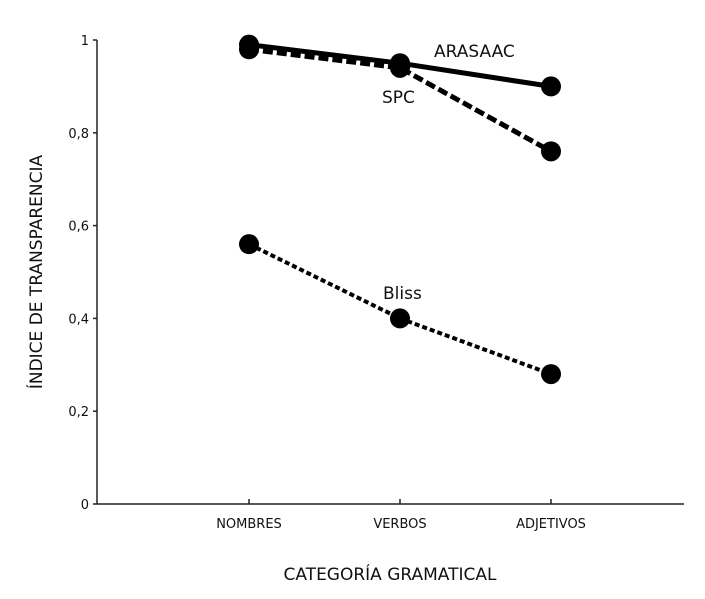  What do you see at coordinates (551, 524) in the screenshot?
I see `x-tick-label: ADJETIVOS` at bounding box center [551, 524].